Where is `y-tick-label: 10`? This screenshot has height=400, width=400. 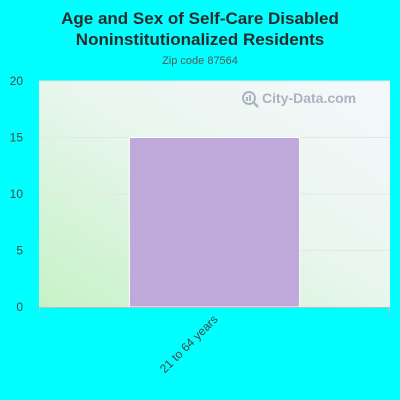 y-tick-label: 10 is located at coordinates (17, 194).